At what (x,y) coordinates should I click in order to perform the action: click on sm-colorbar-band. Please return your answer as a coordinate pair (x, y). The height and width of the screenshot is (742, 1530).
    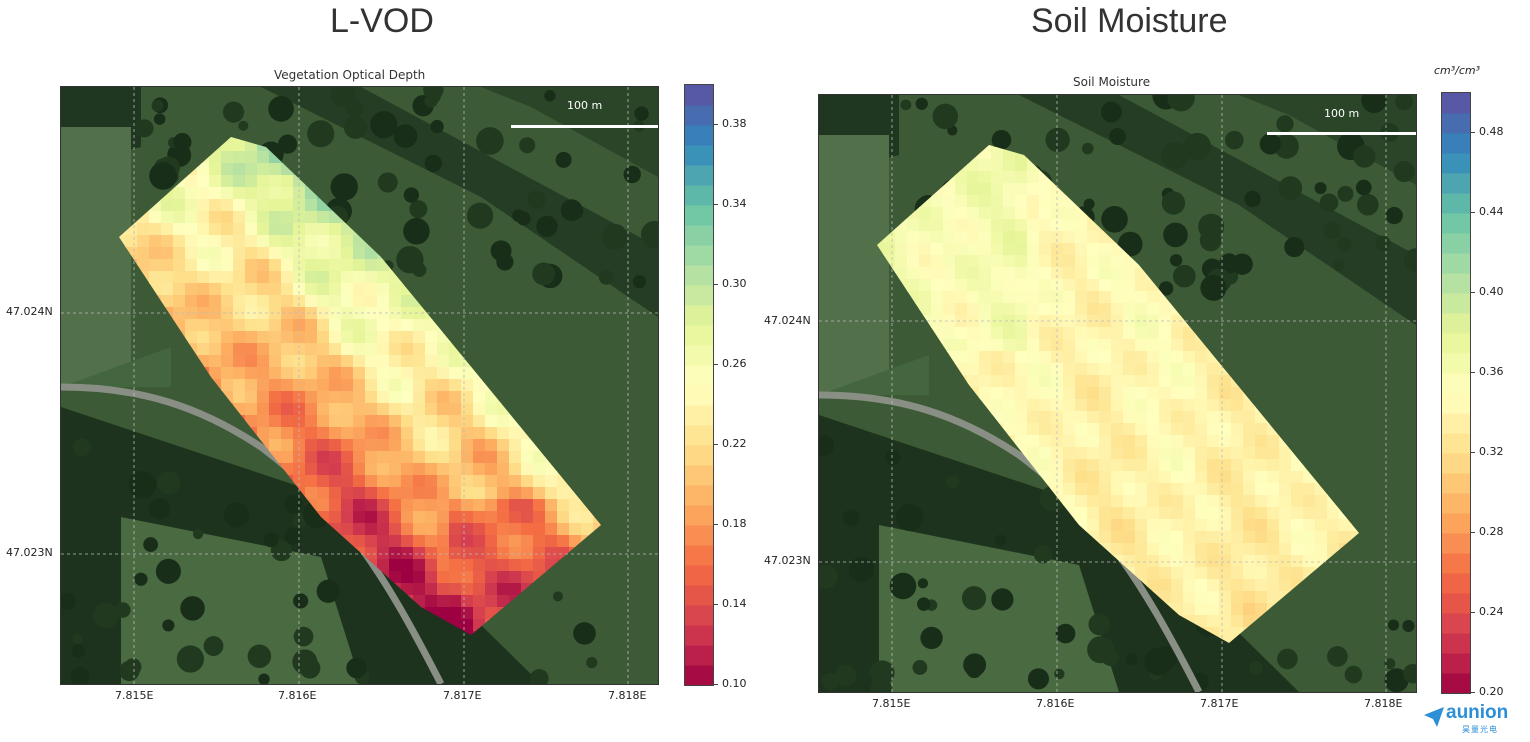
    Looking at the image, I should click on (1456, 683).